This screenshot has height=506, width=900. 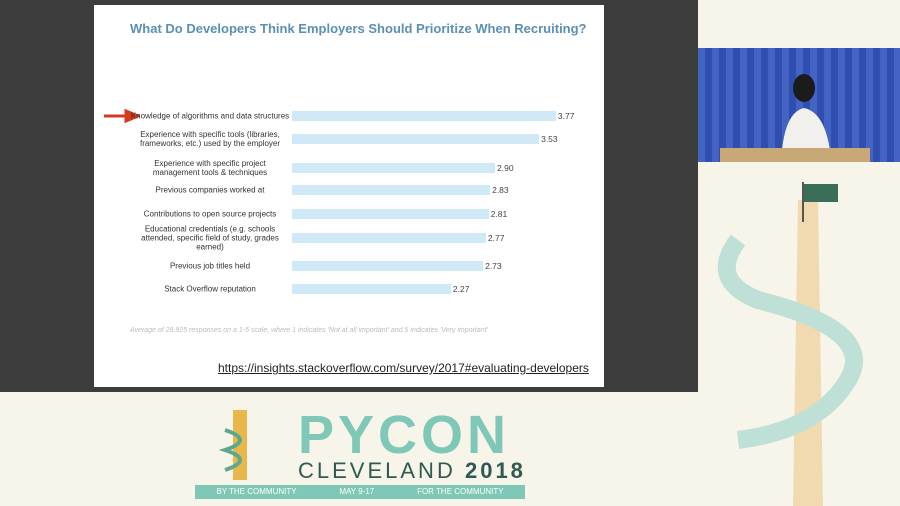 I want to click on value-label: 2.90, so click(x=505, y=168).